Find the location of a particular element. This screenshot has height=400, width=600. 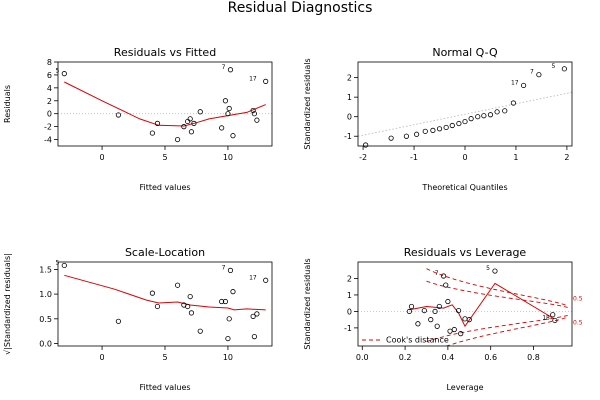

y-tick-label: 1.0 is located at coordinates (45, 294).